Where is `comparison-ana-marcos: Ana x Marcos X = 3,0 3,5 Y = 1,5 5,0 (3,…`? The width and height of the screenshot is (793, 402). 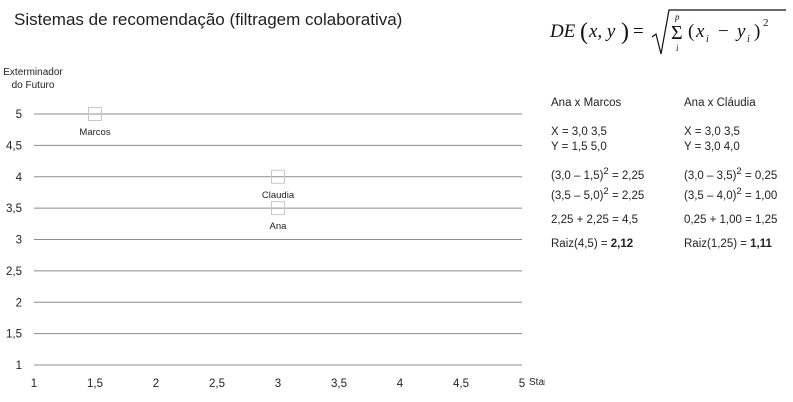
comparison-ana-marcos: Ana x Marcos X = 3,0 3,5 Y = 1,5 5,0 (3,… is located at coordinates (597, 174).